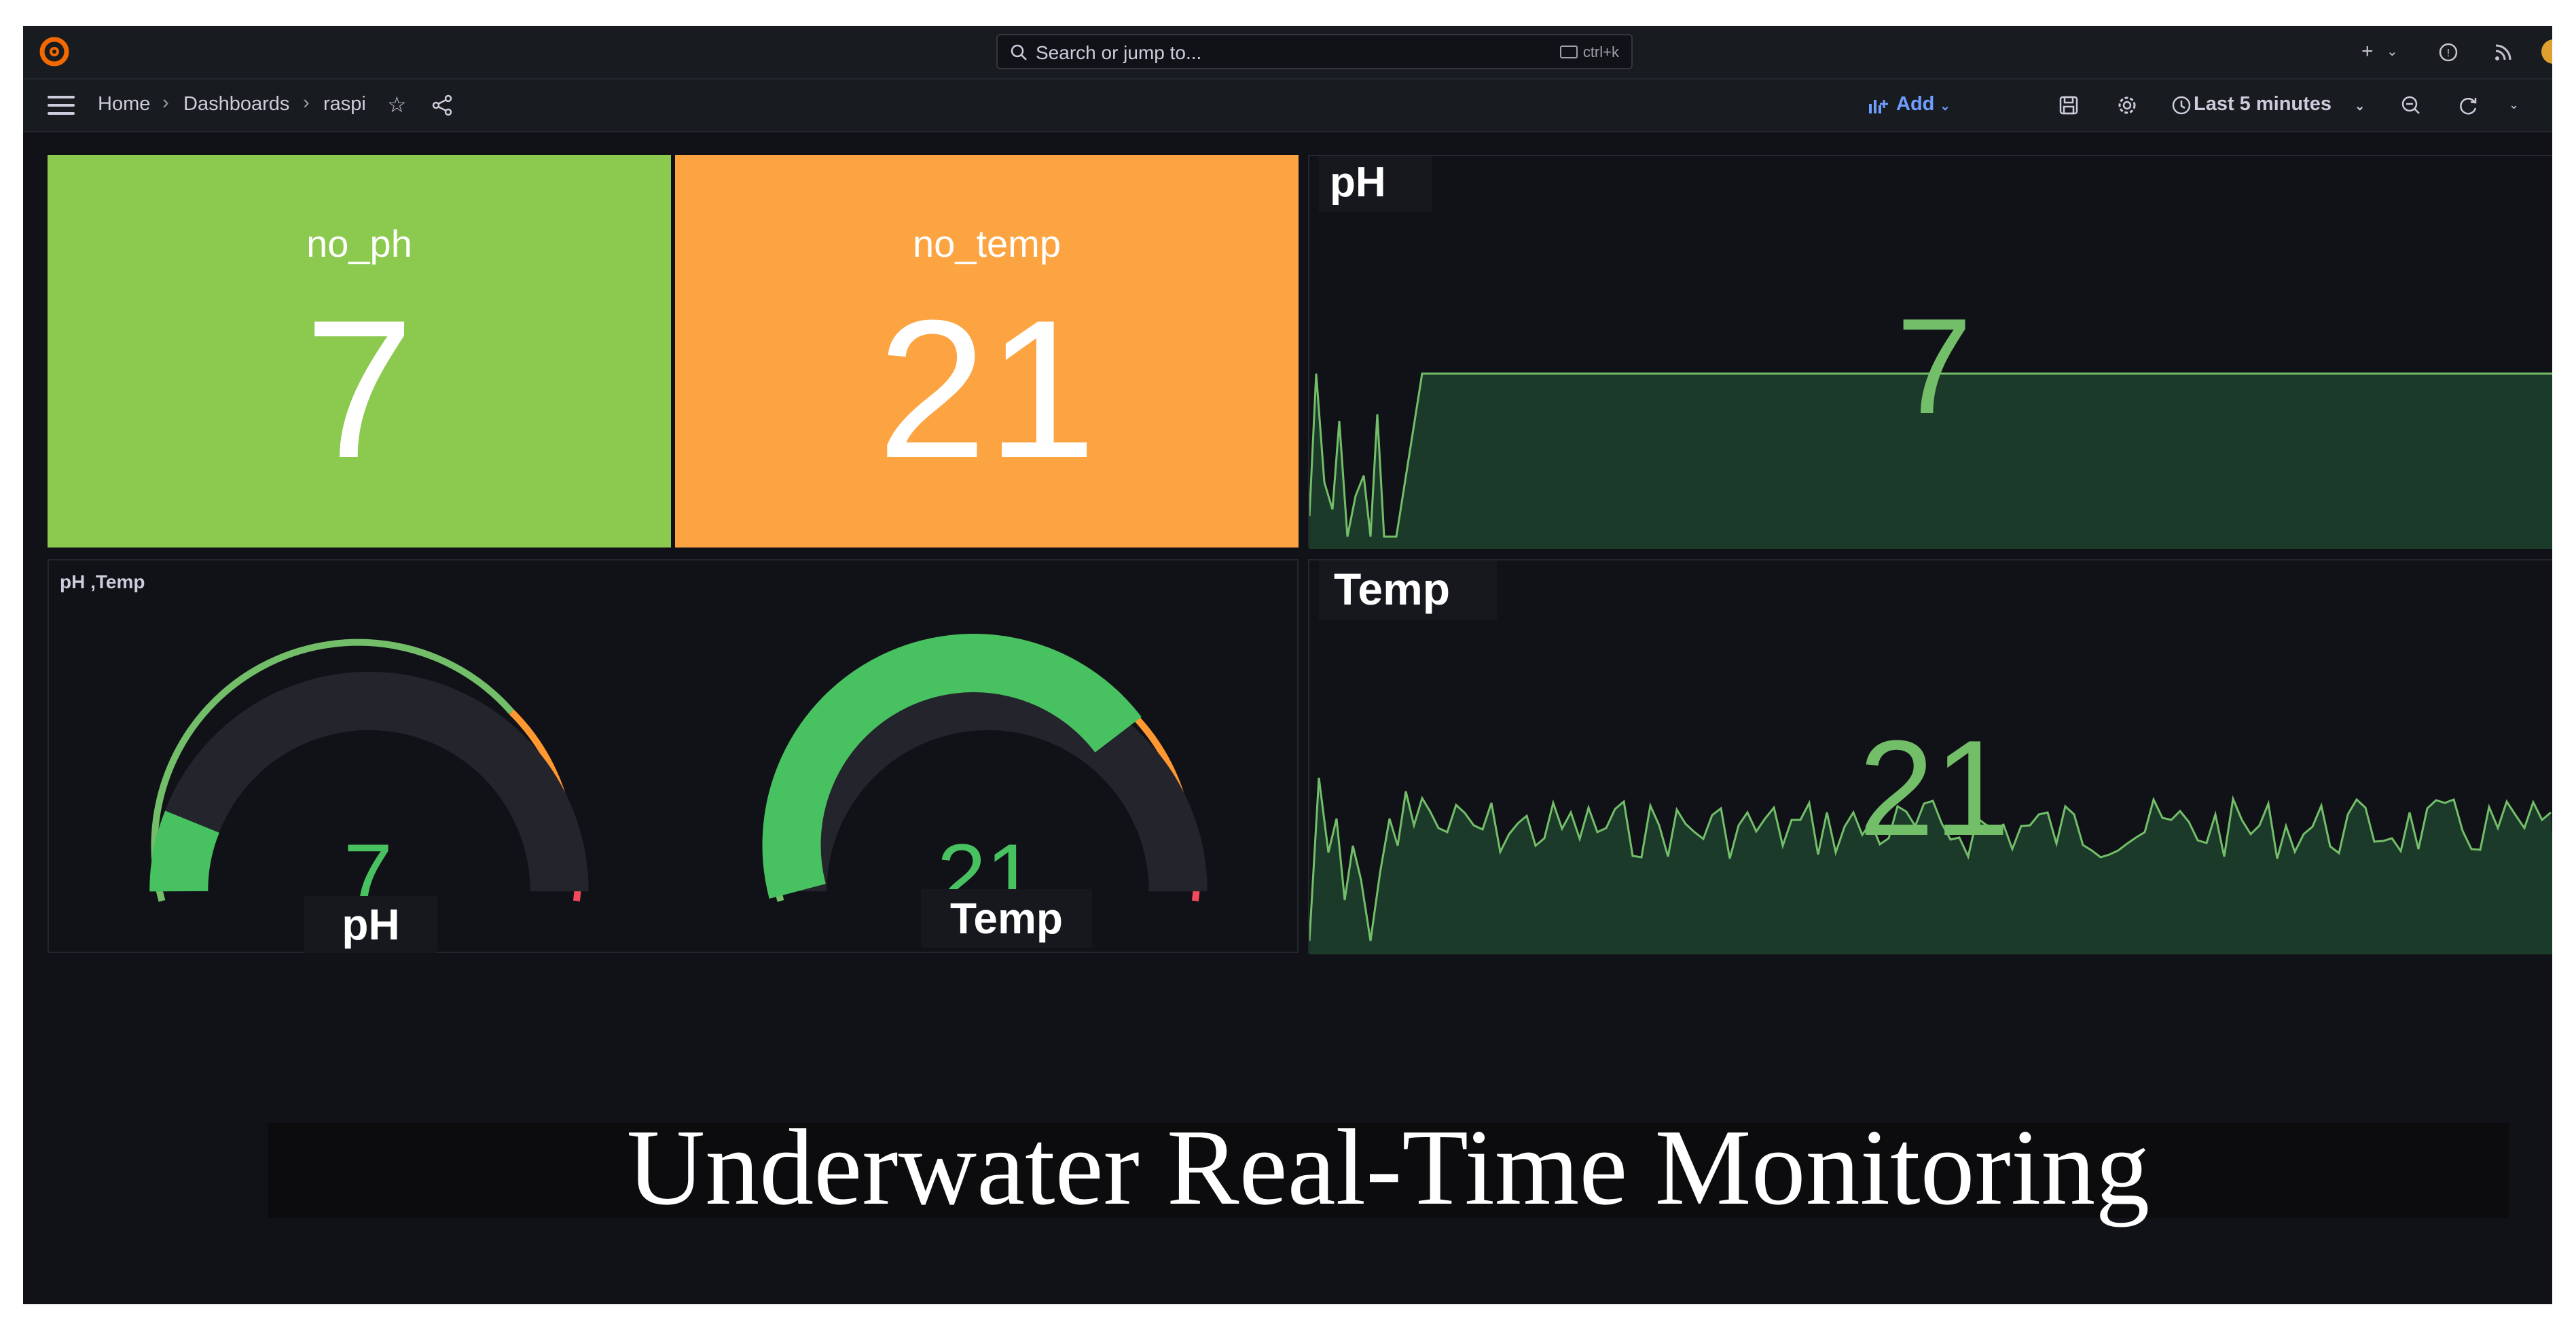 Image resolution: width=2576 pixels, height=1328 pixels. I want to click on timeseries-panel-temp: Temp 21, so click(1930, 756).